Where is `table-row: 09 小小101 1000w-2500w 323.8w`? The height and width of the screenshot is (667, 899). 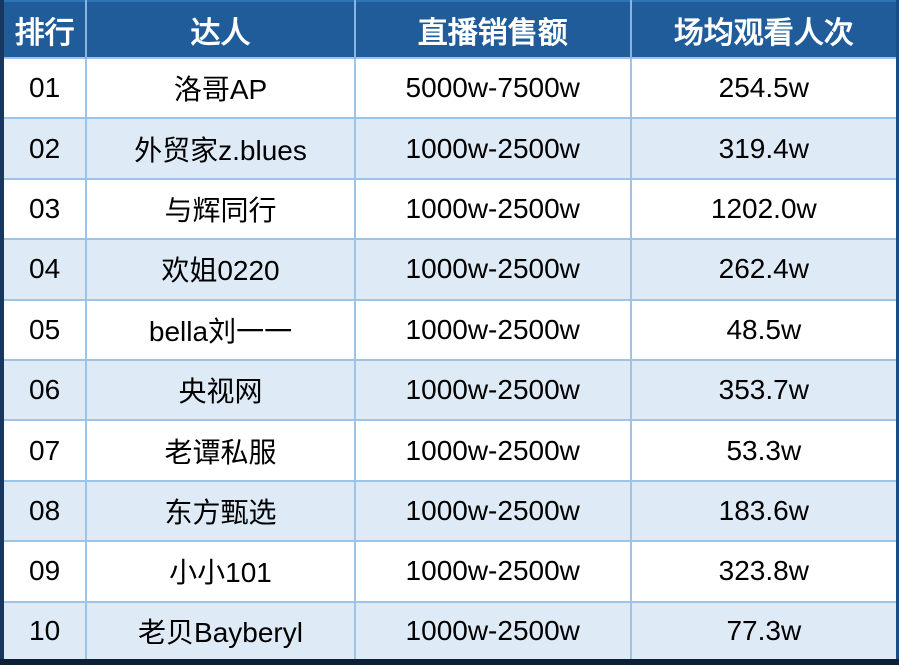
table-row: 09 小小101 1000w-2500w 323.8w is located at coordinates (449, 571).